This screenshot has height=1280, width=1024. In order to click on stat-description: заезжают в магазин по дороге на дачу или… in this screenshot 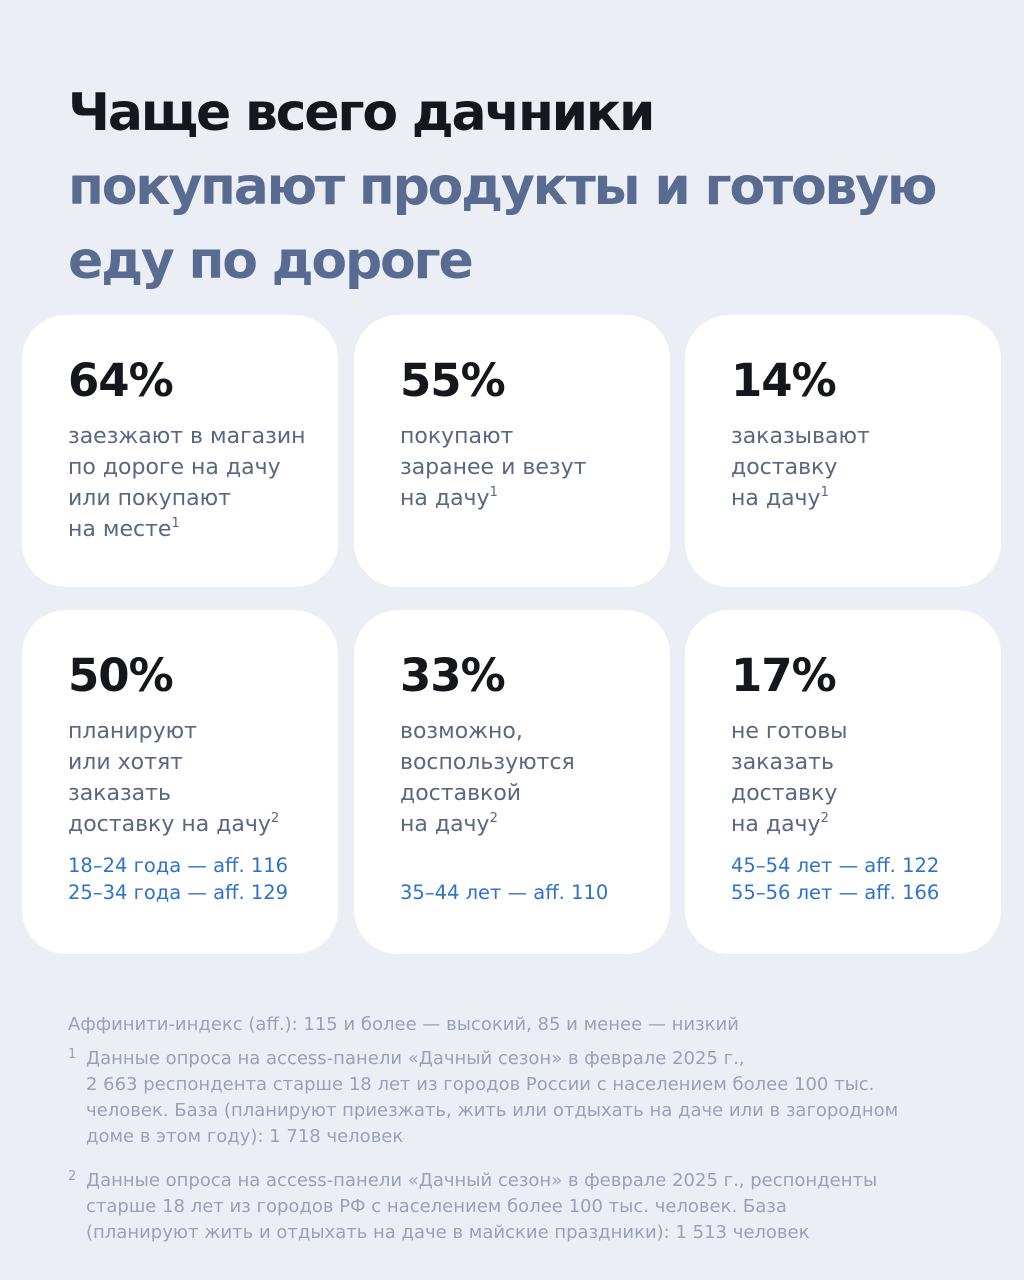, I will do `click(203, 483)`.